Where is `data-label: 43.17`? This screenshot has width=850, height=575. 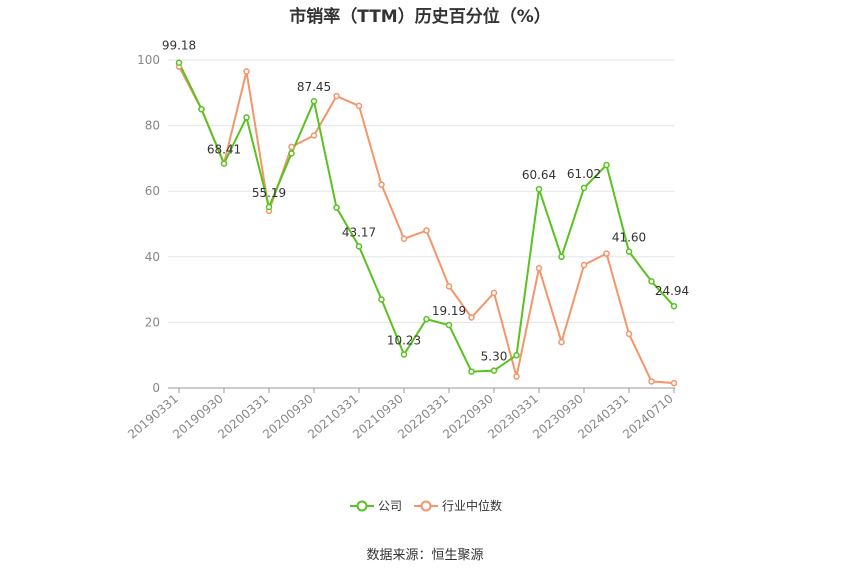 data-label: 43.17 is located at coordinates (359, 232).